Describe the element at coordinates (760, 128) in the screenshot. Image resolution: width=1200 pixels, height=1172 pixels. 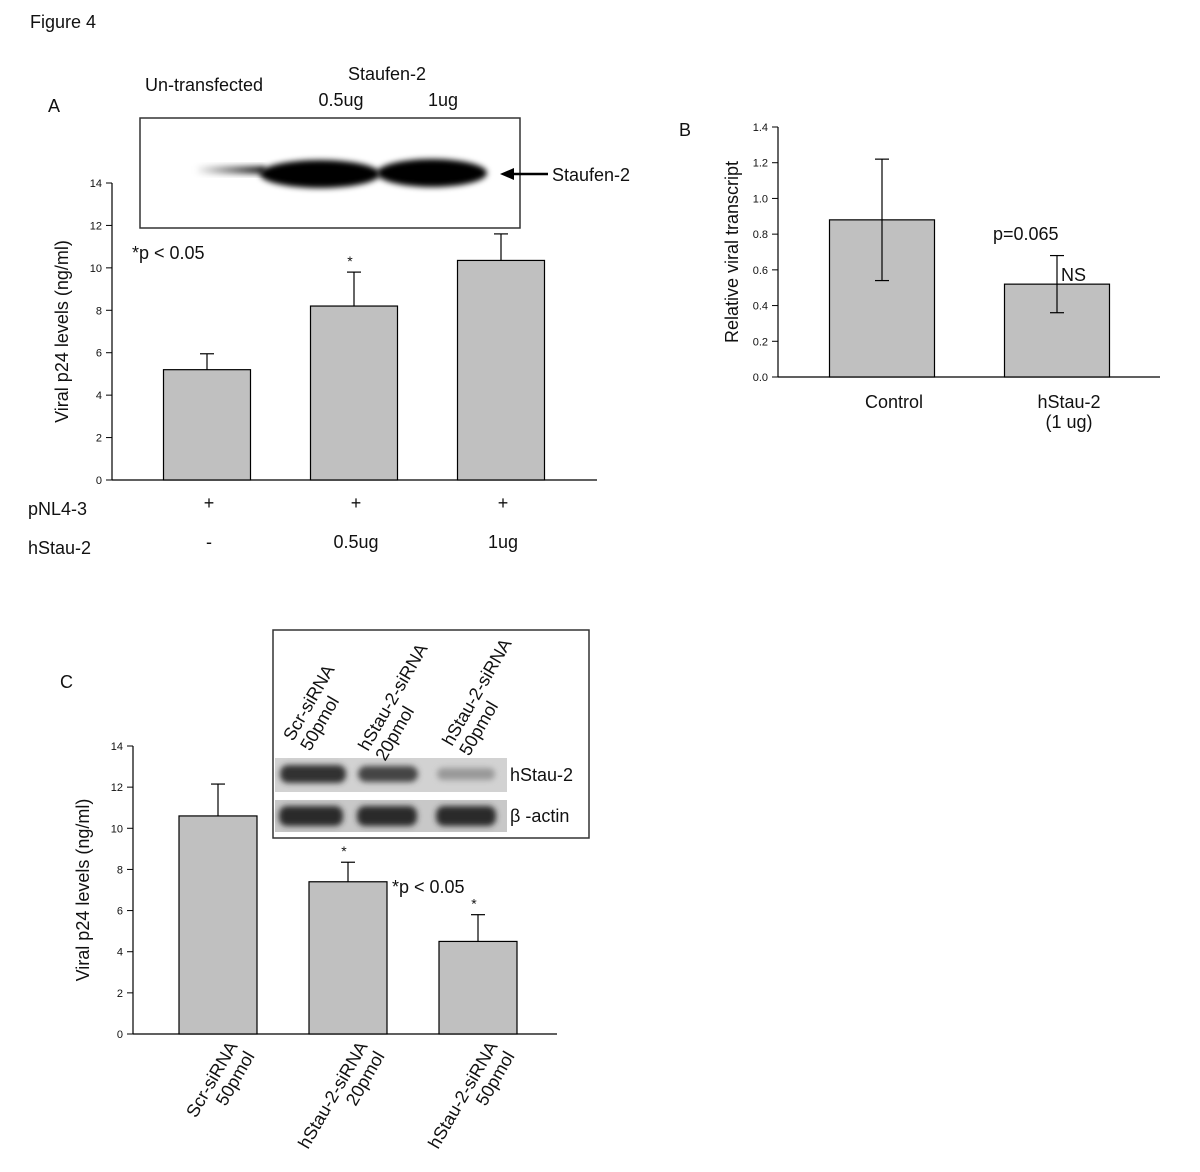
I see `y-tick-label: 1.4` at that location.